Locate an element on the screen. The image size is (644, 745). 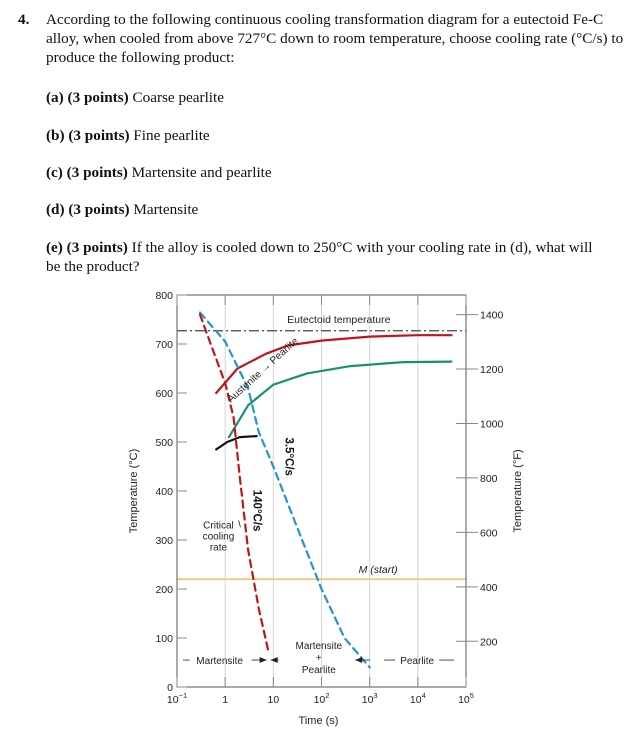
x-tick-label: 10⁵ is located at coordinates (466, 698).